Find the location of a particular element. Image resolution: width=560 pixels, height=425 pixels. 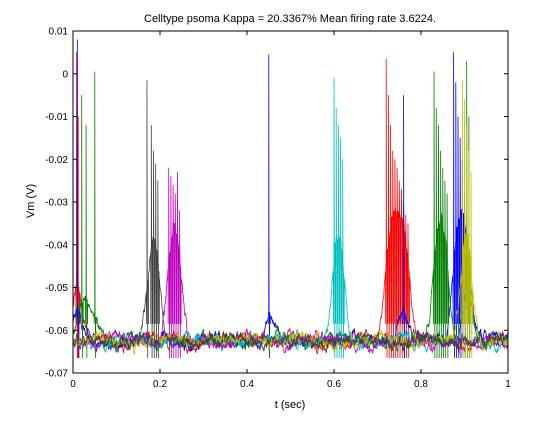

y-tick-label: -0.05 is located at coordinates (56, 288).